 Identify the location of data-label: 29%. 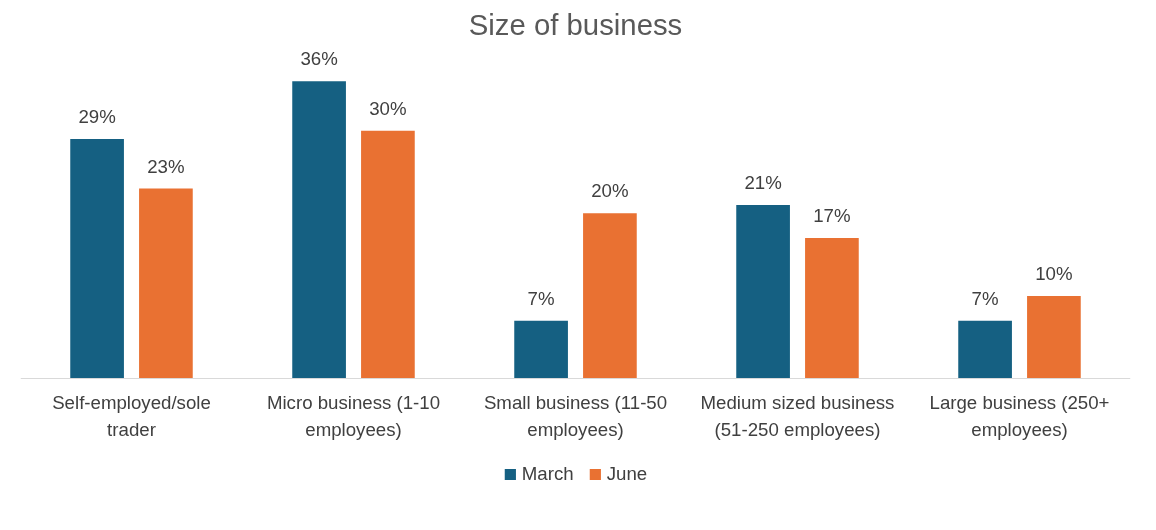
(97, 116).